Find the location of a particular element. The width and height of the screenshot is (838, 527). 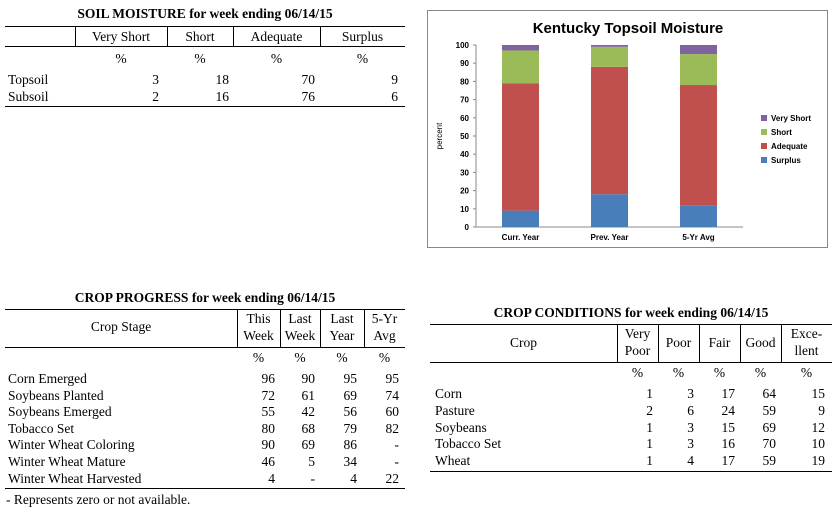

legend-label: Short is located at coordinates (781, 132).